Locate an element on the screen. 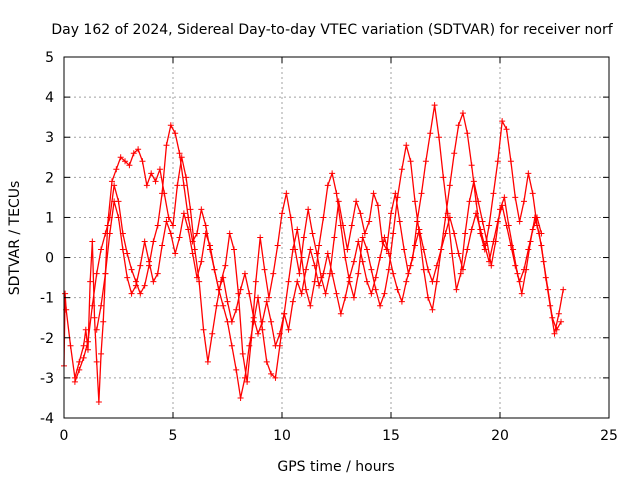  x-tick-label: 0 is located at coordinates (64, 436).